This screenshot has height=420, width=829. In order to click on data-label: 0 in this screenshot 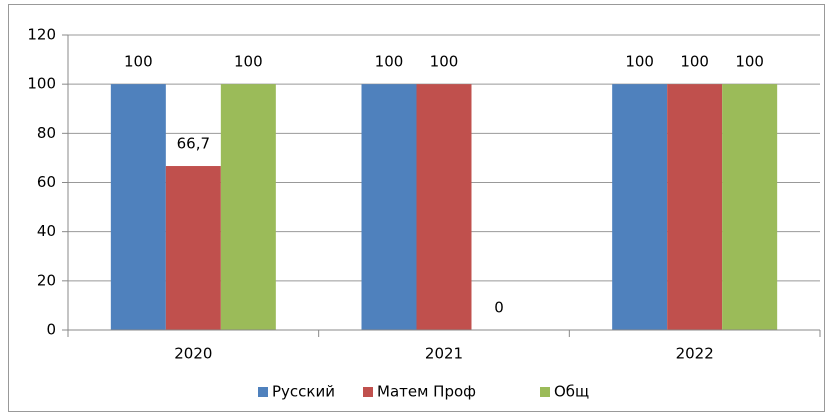, I will do `click(499, 308)`.